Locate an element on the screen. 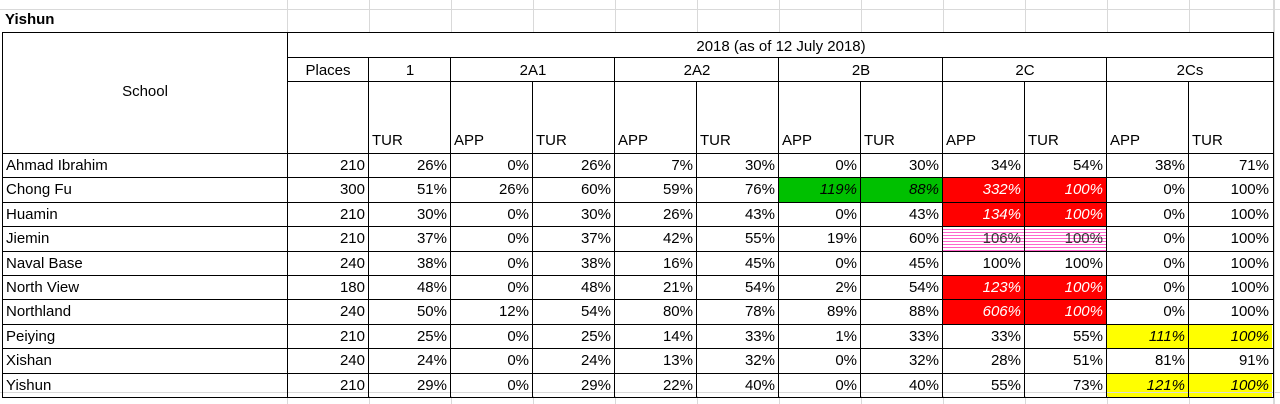 Image resolution: width=1280 pixels, height=404 pixels. percent-cell-app: 80% is located at coordinates (677, 311).